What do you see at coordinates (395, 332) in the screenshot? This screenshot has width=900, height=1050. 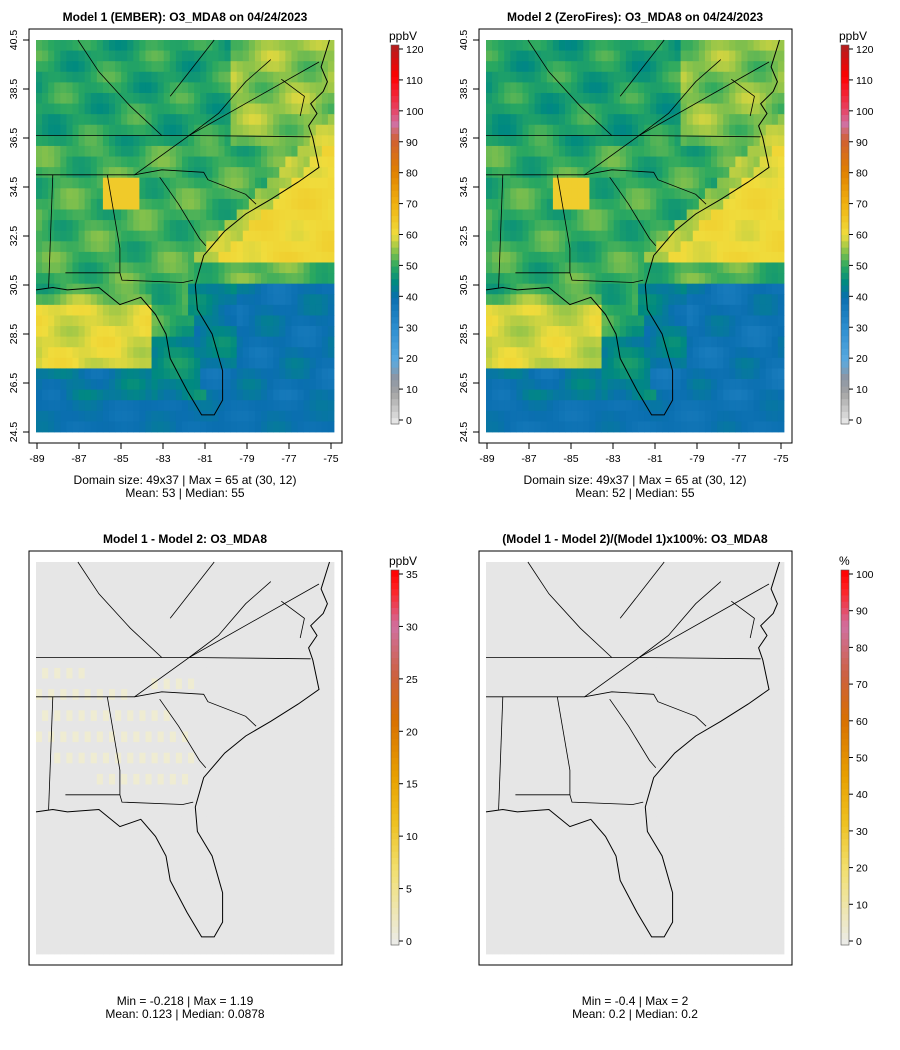 I see `colorbar-segment` at bounding box center [395, 332].